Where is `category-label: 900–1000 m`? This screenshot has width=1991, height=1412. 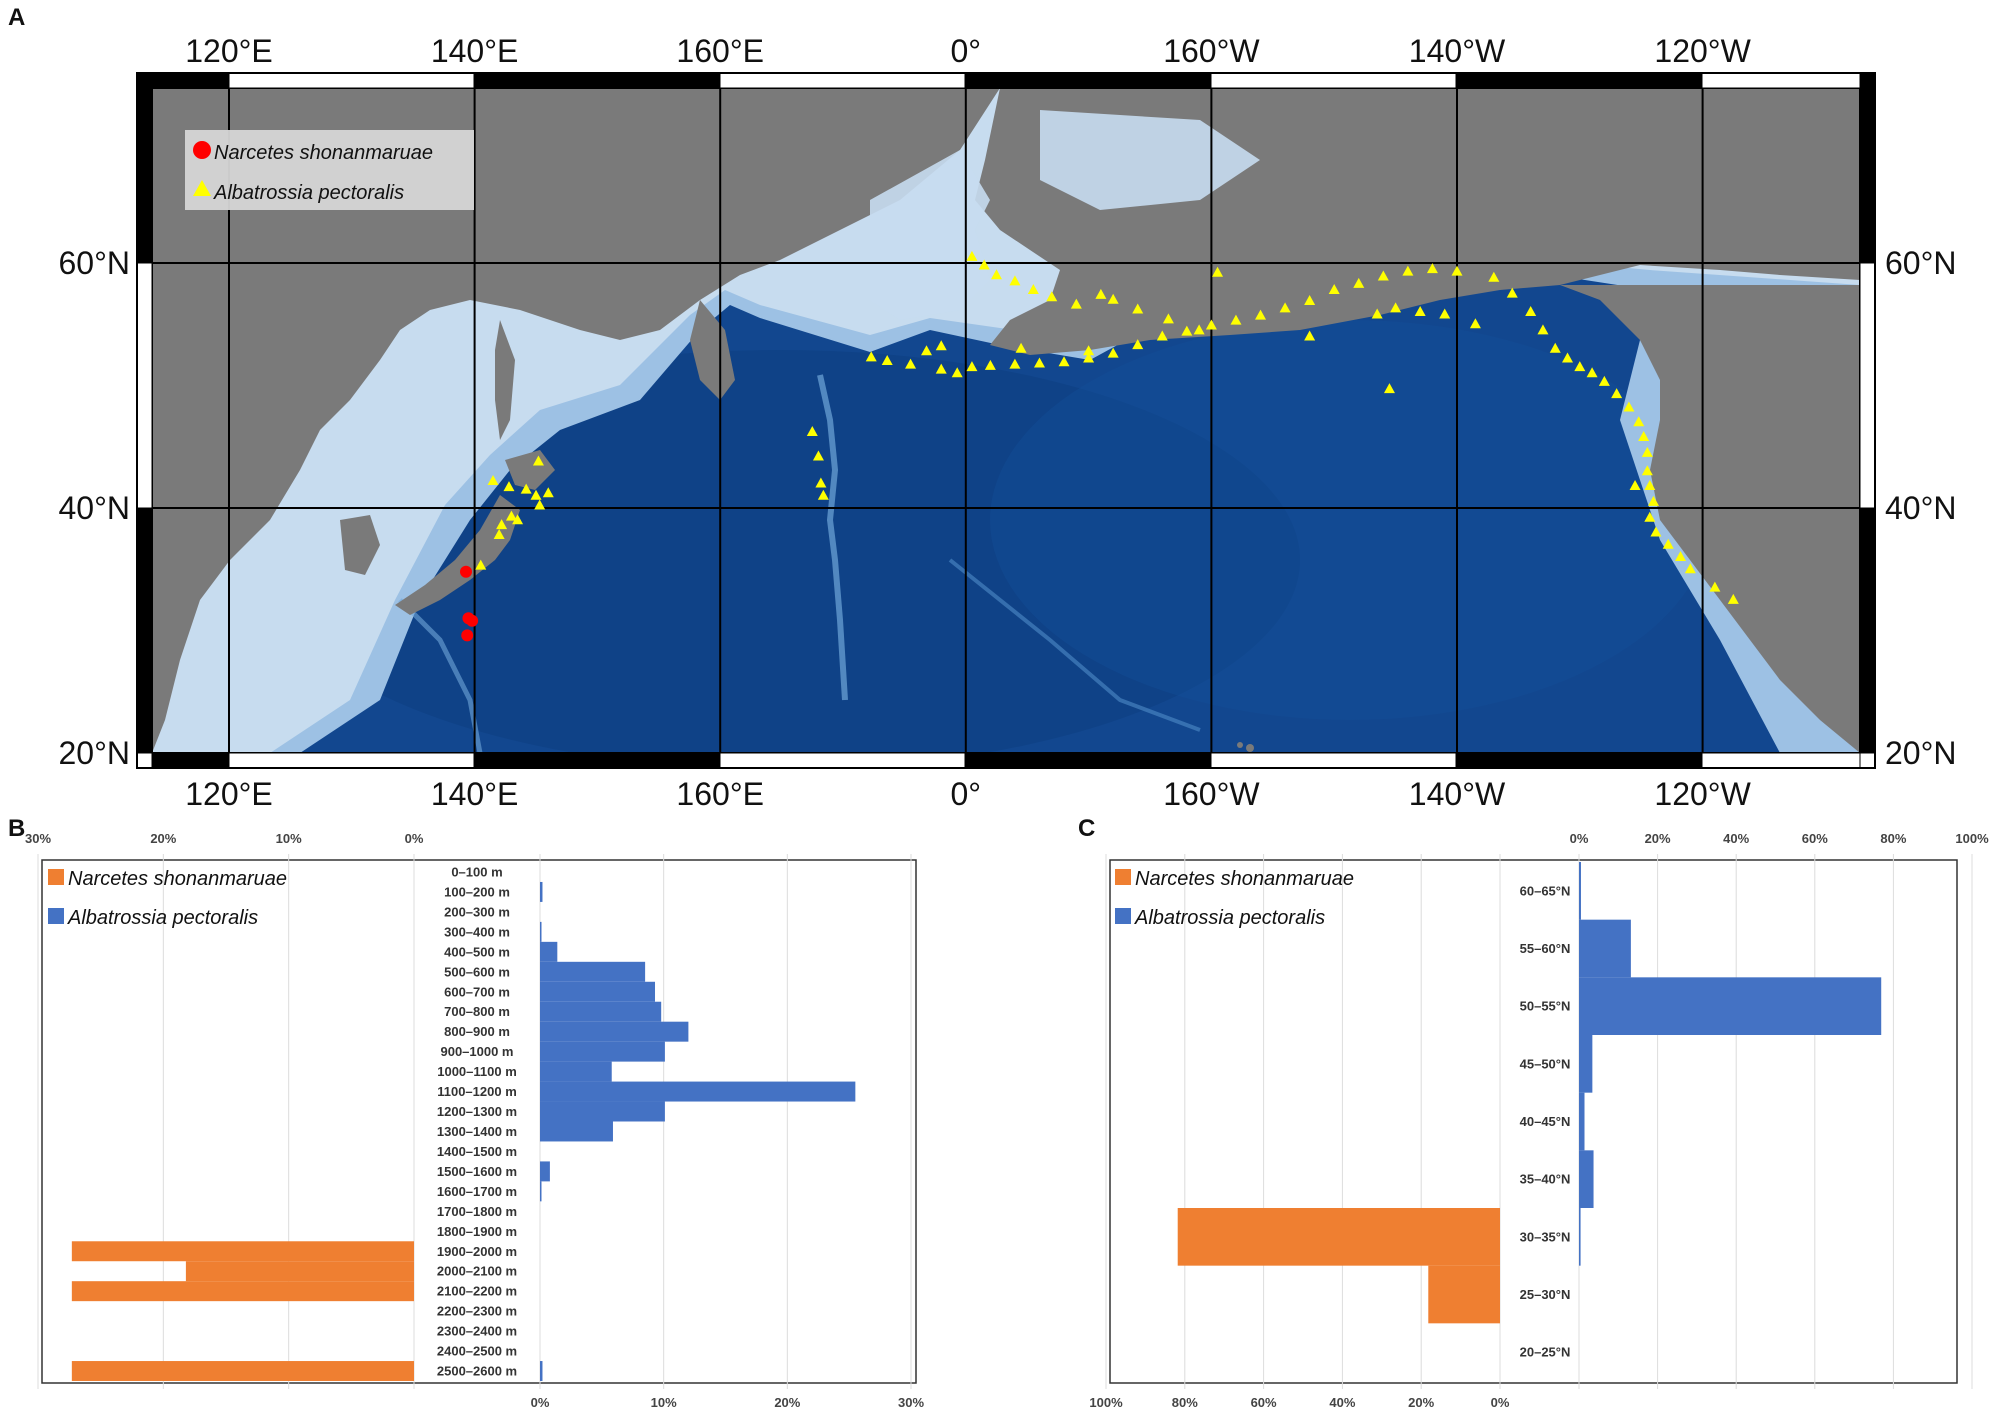 category-label: 900–1000 m is located at coordinates (476, 1051).